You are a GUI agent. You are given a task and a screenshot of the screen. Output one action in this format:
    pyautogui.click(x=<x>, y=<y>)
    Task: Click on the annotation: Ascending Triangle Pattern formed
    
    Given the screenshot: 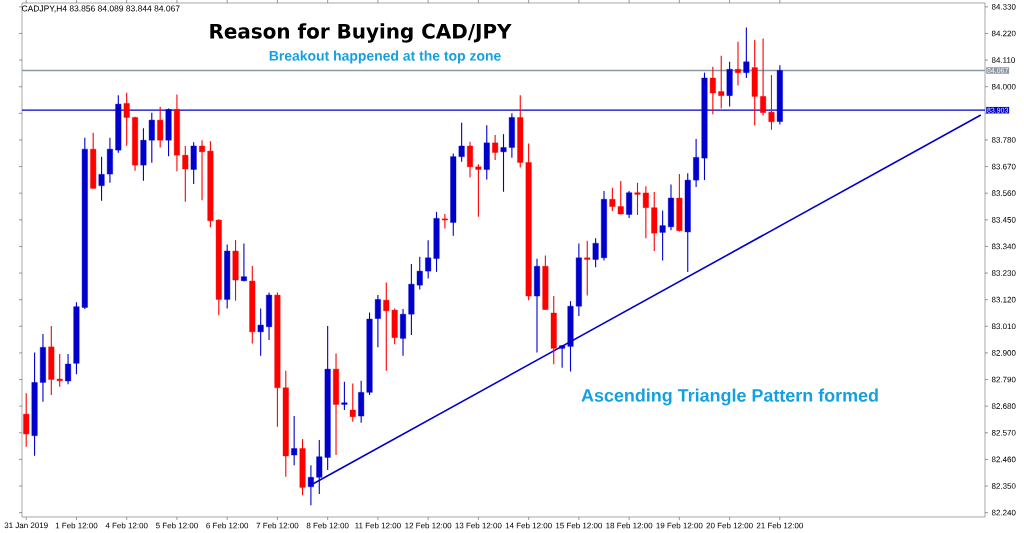 What is the action you would take?
    pyautogui.click(x=729, y=397)
    